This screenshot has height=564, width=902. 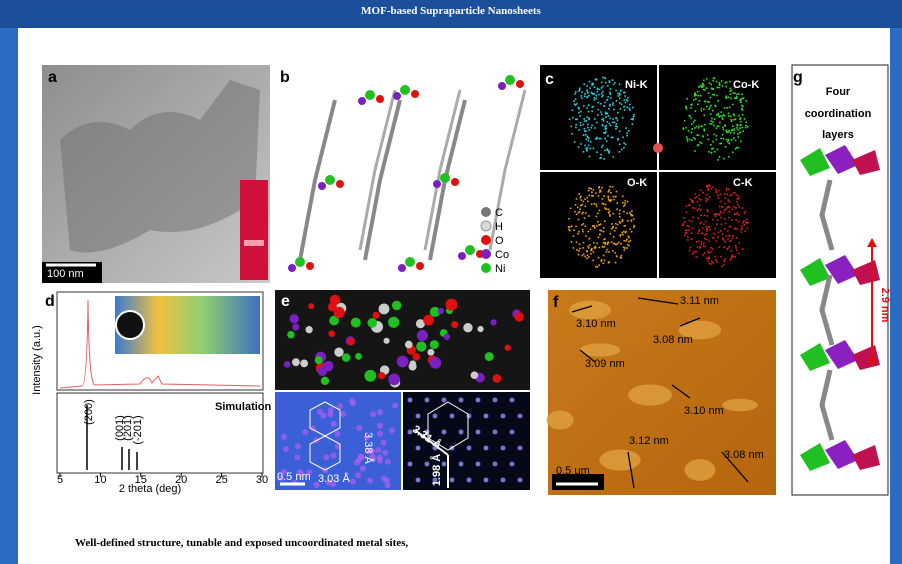 I want to click on atom-dots, so click(x=400, y=391).